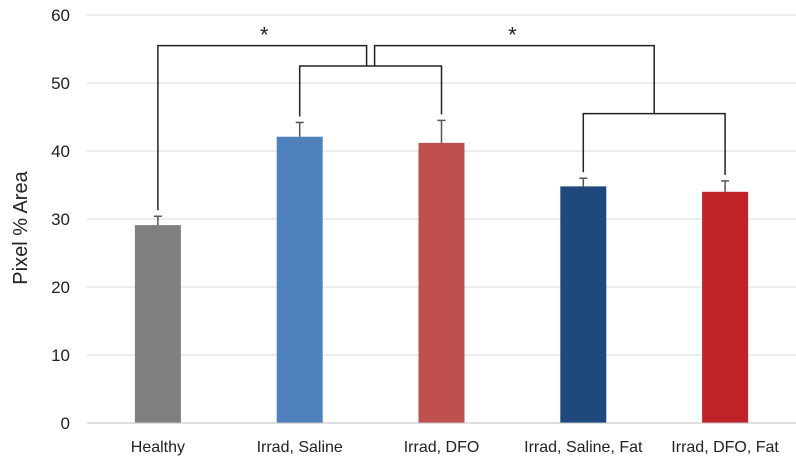  Describe the element at coordinates (300, 447) in the screenshot. I see `x-category-label: Irrad, Saline` at that location.